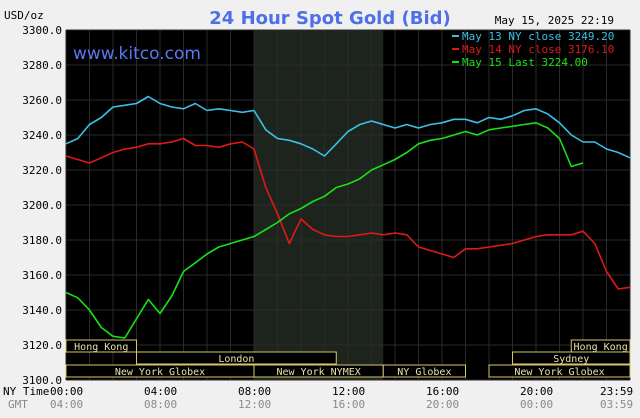 This screenshot has height=418, width=640. What do you see at coordinates (616, 404) in the screenshot?
I see `x-tick-gmt: 03:59` at bounding box center [616, 404].